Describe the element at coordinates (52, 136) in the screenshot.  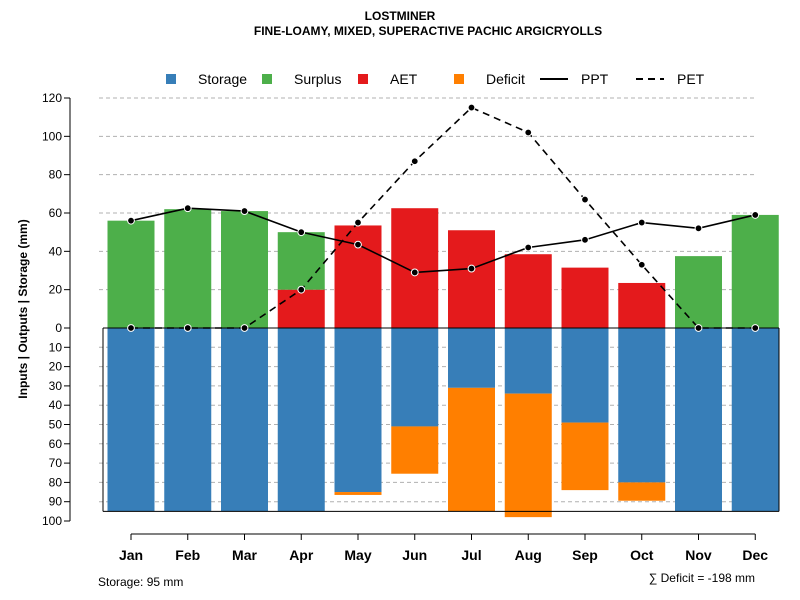
I see `y-tick-label-top: 100` at that location.